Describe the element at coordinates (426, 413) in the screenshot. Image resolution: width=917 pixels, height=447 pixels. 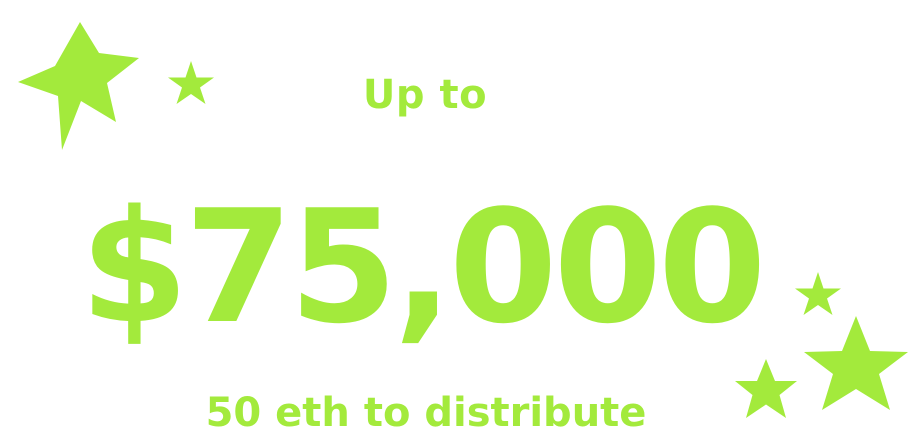
I see `prize-subtitle-text: 50 eth to distribute` at that location.